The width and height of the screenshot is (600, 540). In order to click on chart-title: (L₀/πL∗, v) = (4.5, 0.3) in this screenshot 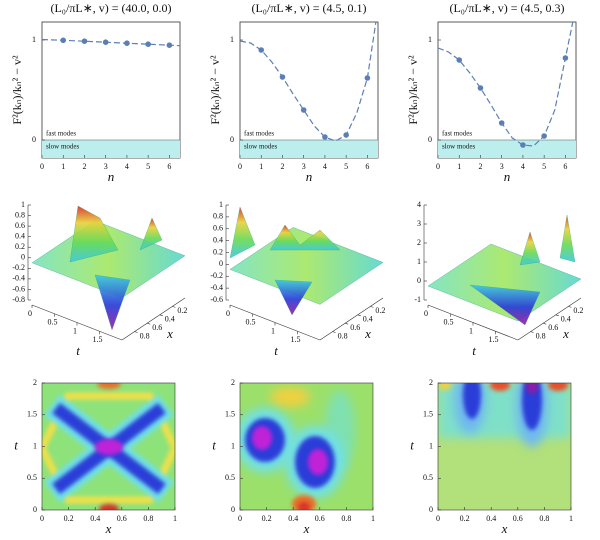, I will do `click(506, 8)`.